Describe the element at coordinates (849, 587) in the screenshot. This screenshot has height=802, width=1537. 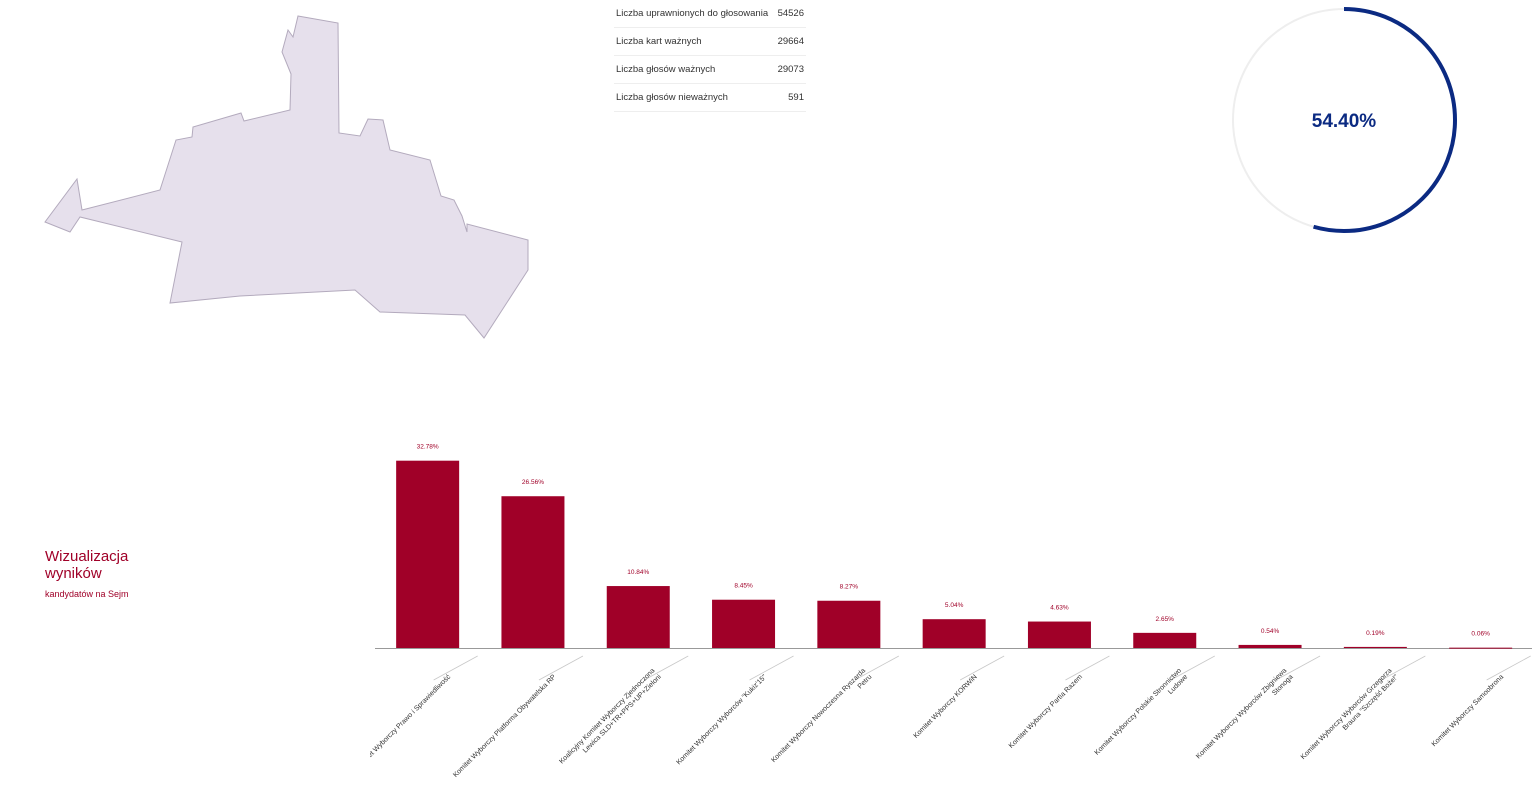
I see `bar-value-label: 8.27%` at that location.